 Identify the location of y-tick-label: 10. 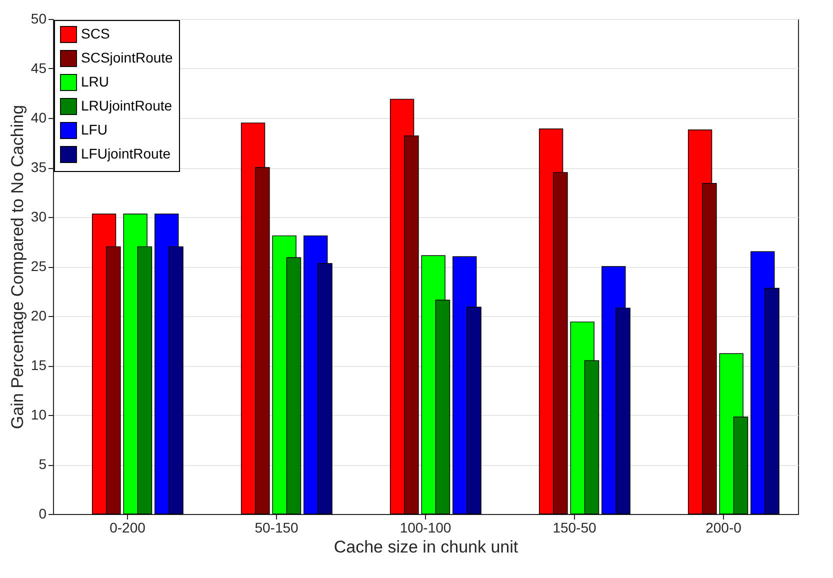
(38, 414).